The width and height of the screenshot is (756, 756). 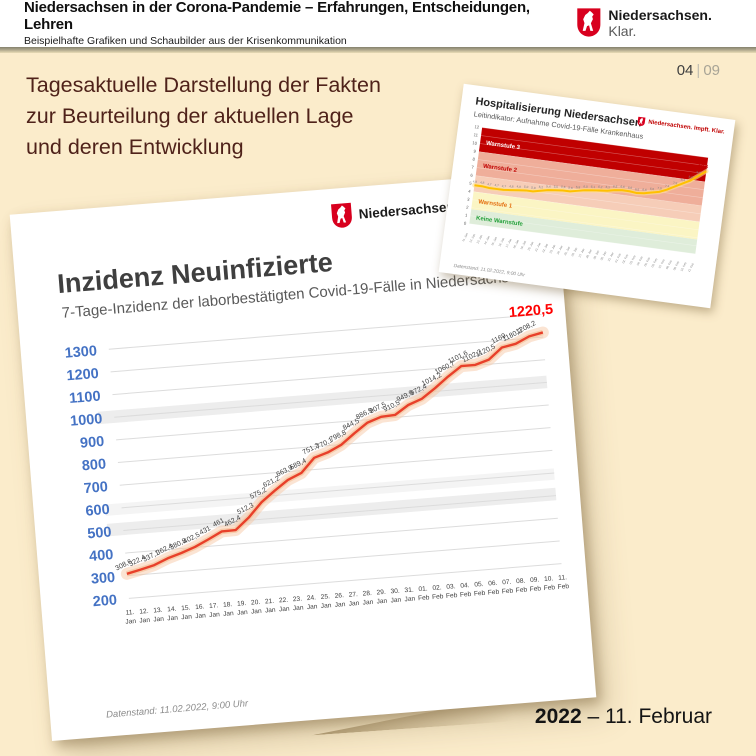 What do you see at coordinates (683, 266) in the screenshot?
I see `svg-text: 10. Feb` at bounding box center [683, 266].